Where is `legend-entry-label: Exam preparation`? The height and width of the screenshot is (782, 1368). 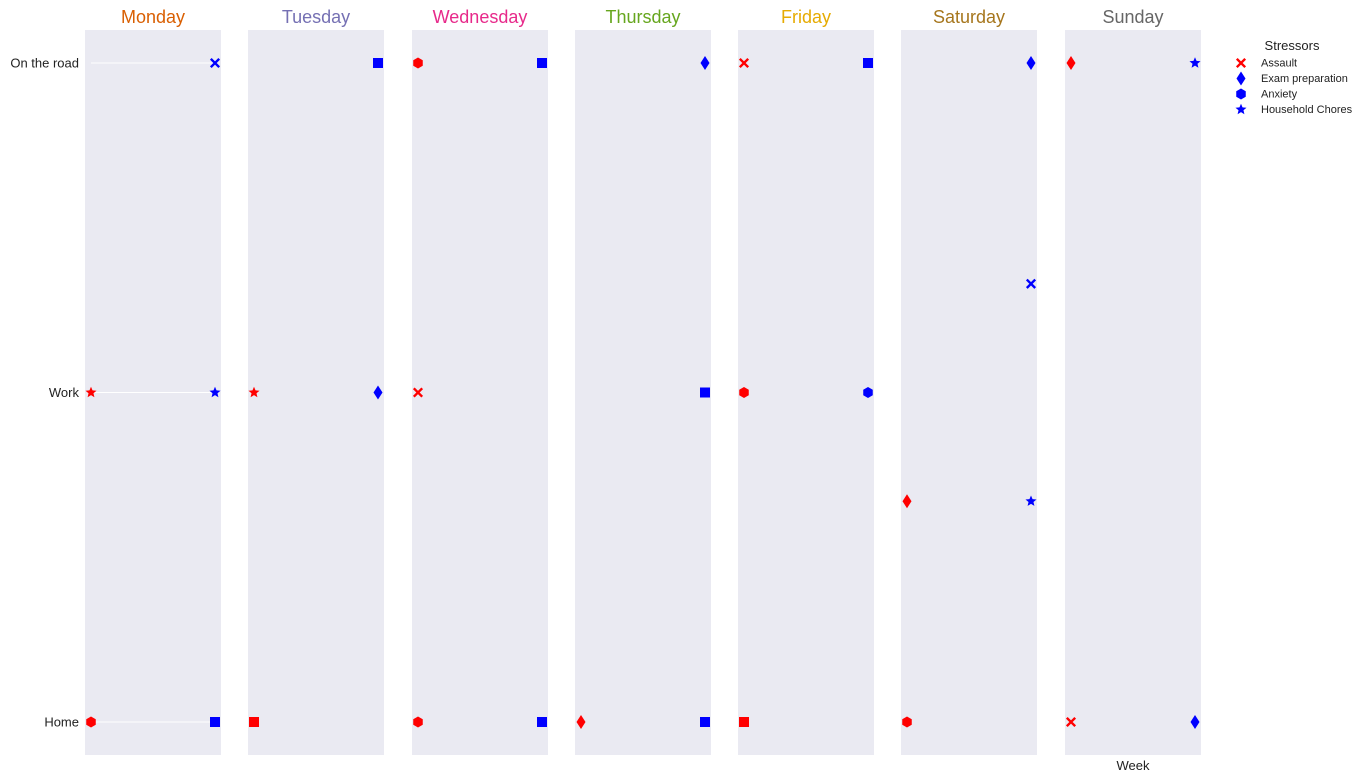 legend-entry-label: Exam preparation is located at coordinates (1304, 79).